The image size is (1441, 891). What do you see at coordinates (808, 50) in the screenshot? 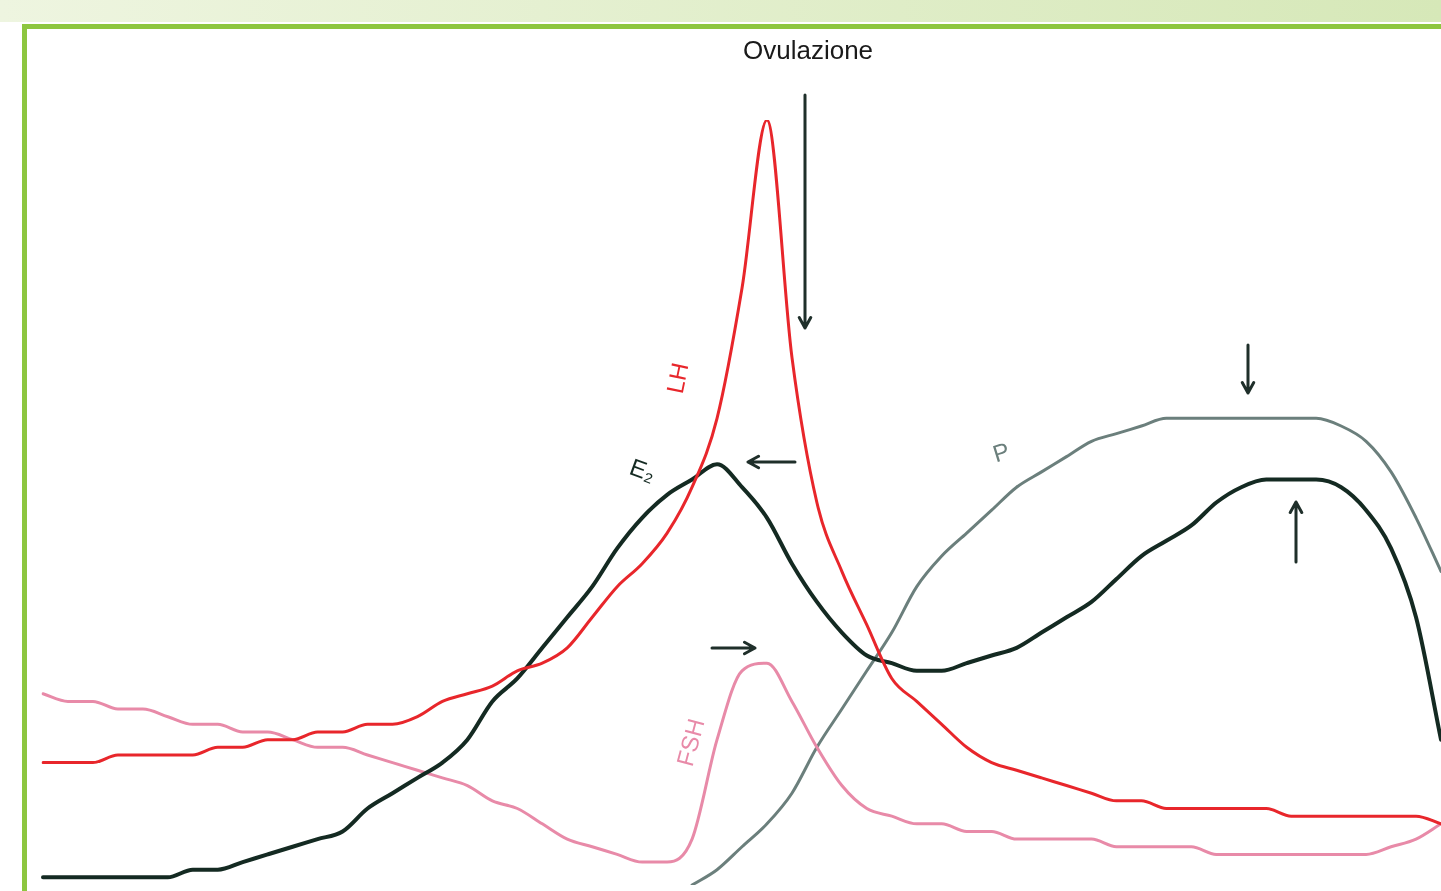
I see `text: Ovulazione` at bounding box center [808, 50].